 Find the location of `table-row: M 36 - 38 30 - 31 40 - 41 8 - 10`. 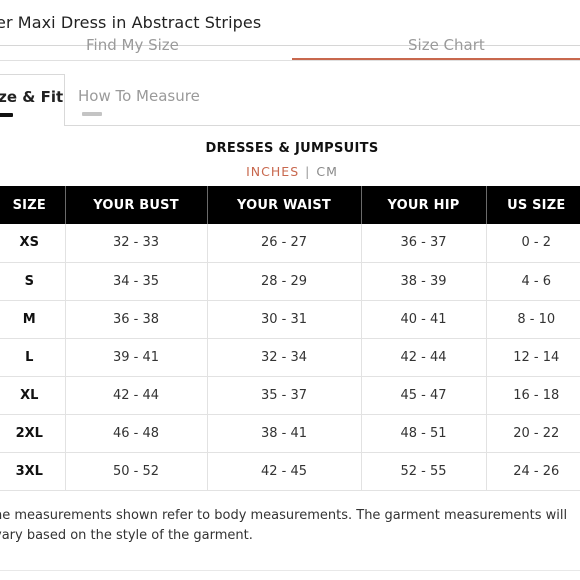

table-row: M 36 - 38 30 - 31 40 - 41 8 - 10 is located at coordinates (290, 319).